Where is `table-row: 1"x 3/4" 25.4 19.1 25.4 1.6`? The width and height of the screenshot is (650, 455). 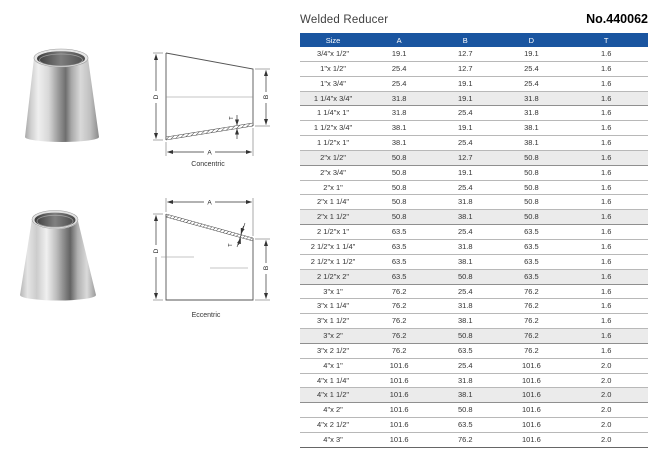
table-row: 1"x 3/4" 25.4 19.1 25.4 1.6 is located at coordinates (474, 84).